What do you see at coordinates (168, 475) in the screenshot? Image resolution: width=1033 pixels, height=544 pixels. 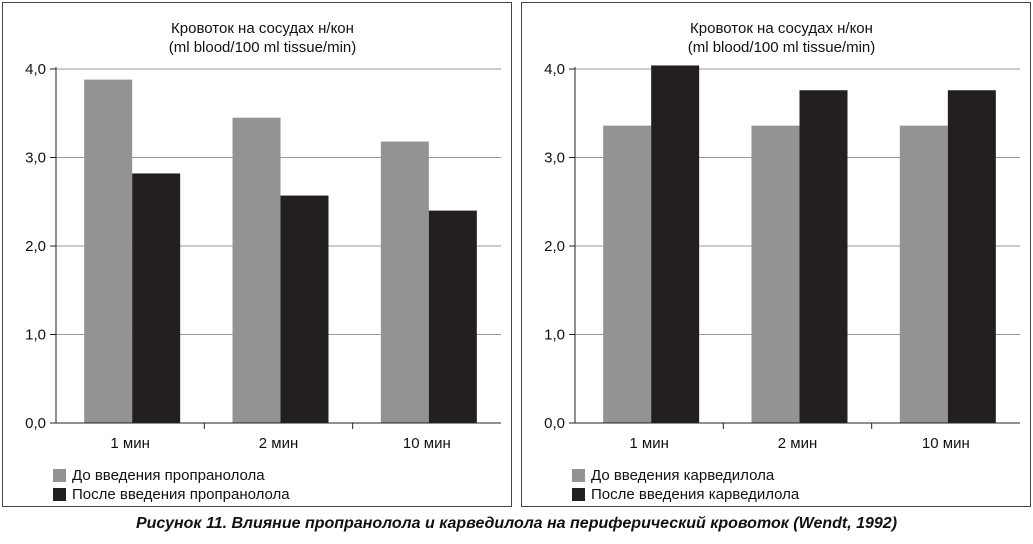 I see `legend-label-before: До введения пропранолола` at bounding box center [168, 475].